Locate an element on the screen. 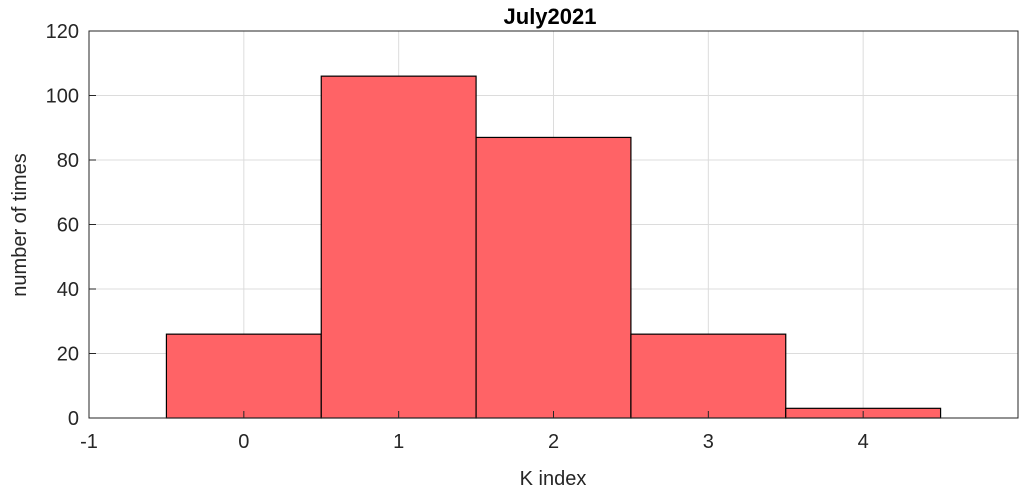 The height and width of the screenshot is (496, 1028). y-tick-labels: 0 20 40 60 80 100 120 is located at coordinates (62, 225).